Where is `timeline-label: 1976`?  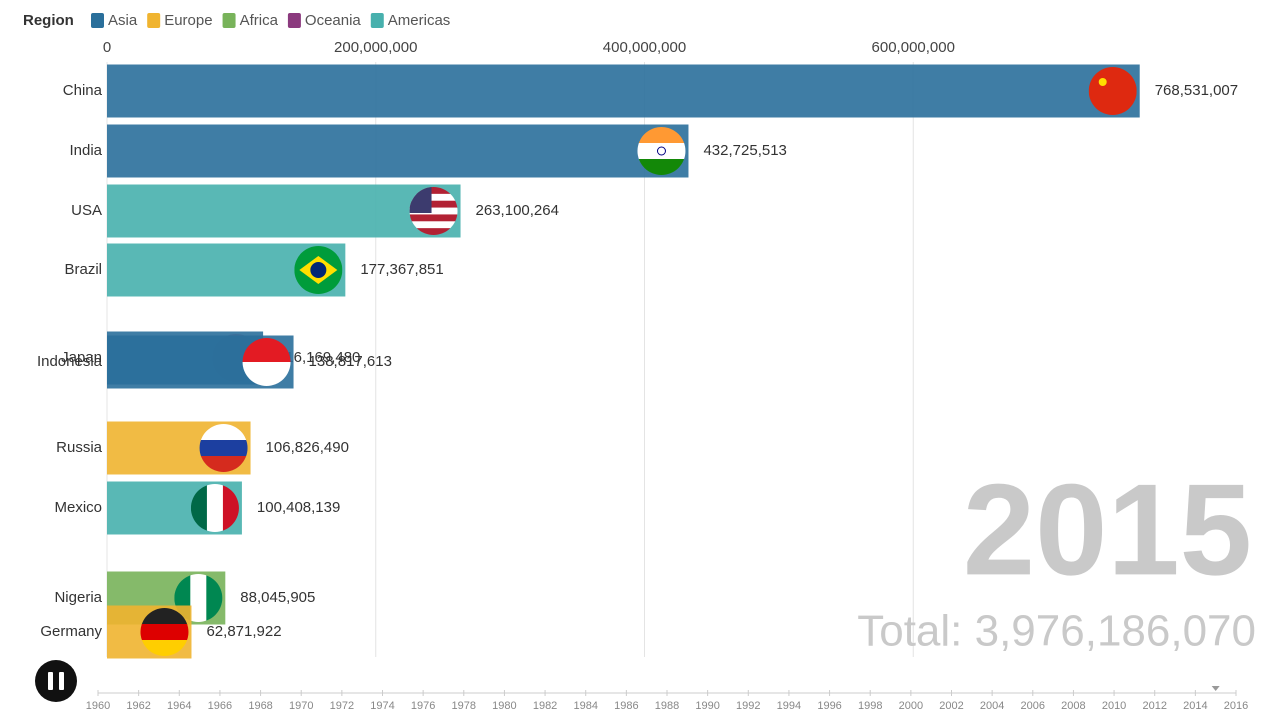 timeline-label: 1976 is located at coordinates (423, 706).